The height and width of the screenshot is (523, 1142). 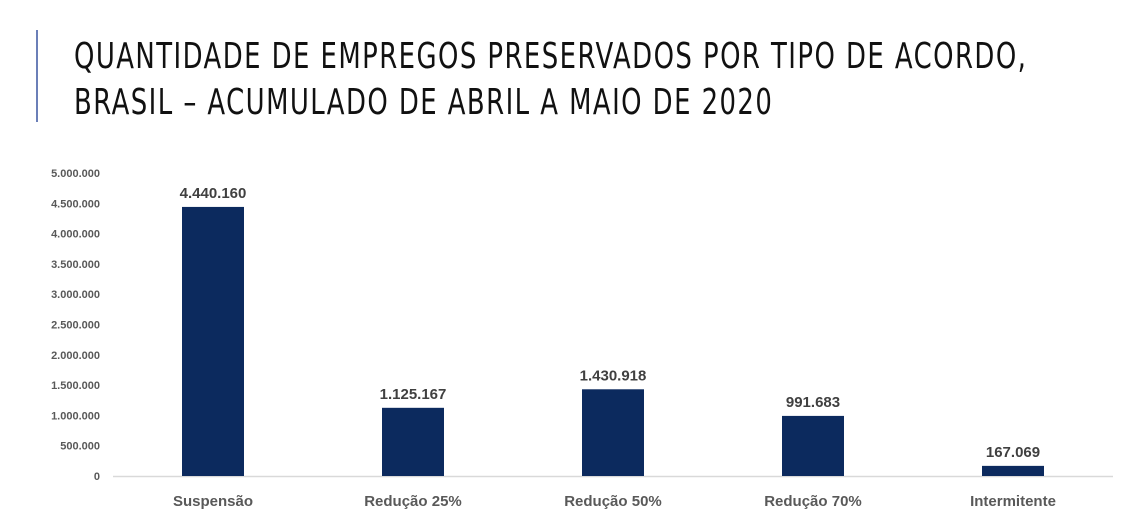 I want to click on x-tick-label: Redução 25%, so click(x=413, y=501).